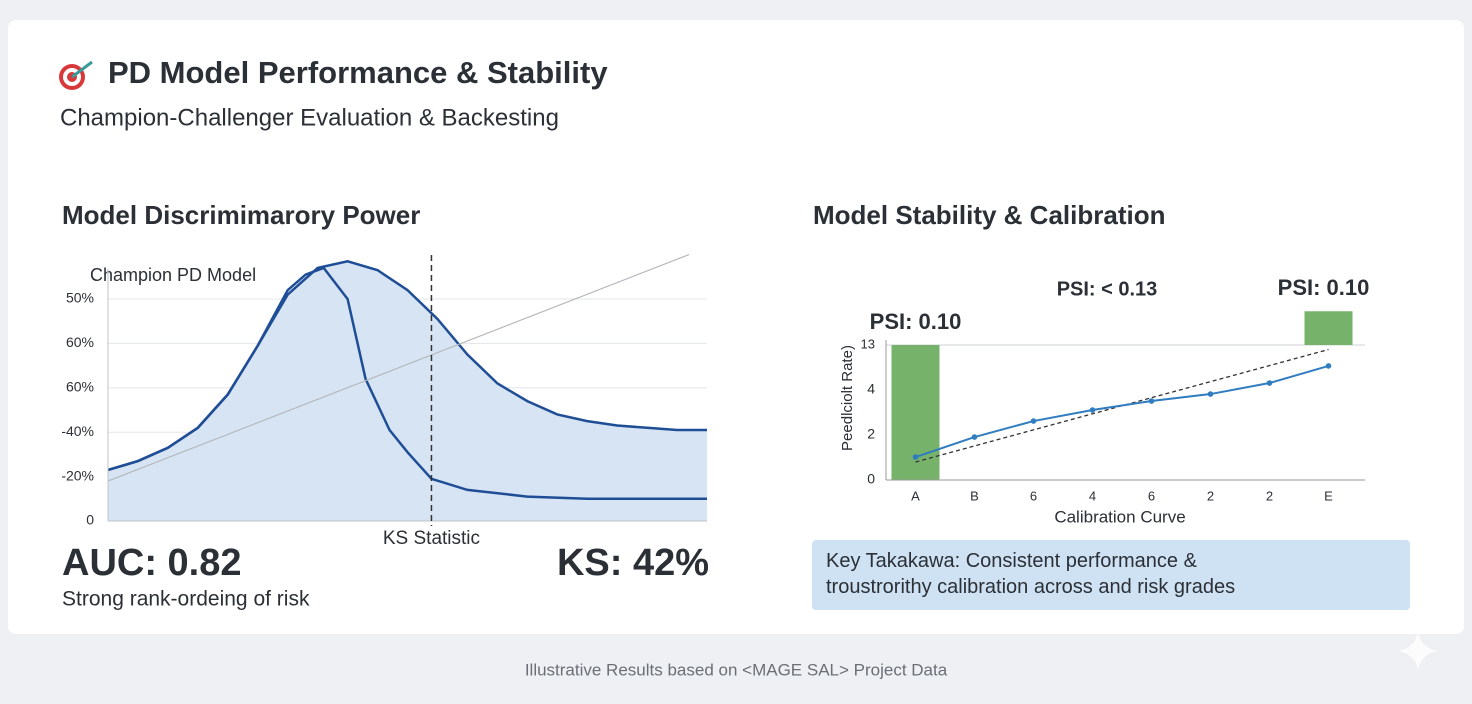 The image size is (1472, 704). Describe the element at coordinates (186, 599) in the screenshot. I see `metric-note: Strong rank-ordeing of risk` at that location.